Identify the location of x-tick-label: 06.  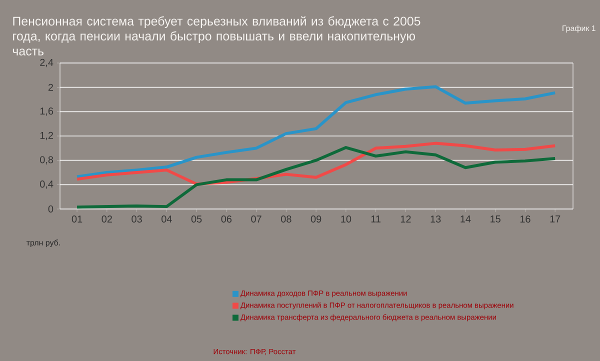
(226, 219).